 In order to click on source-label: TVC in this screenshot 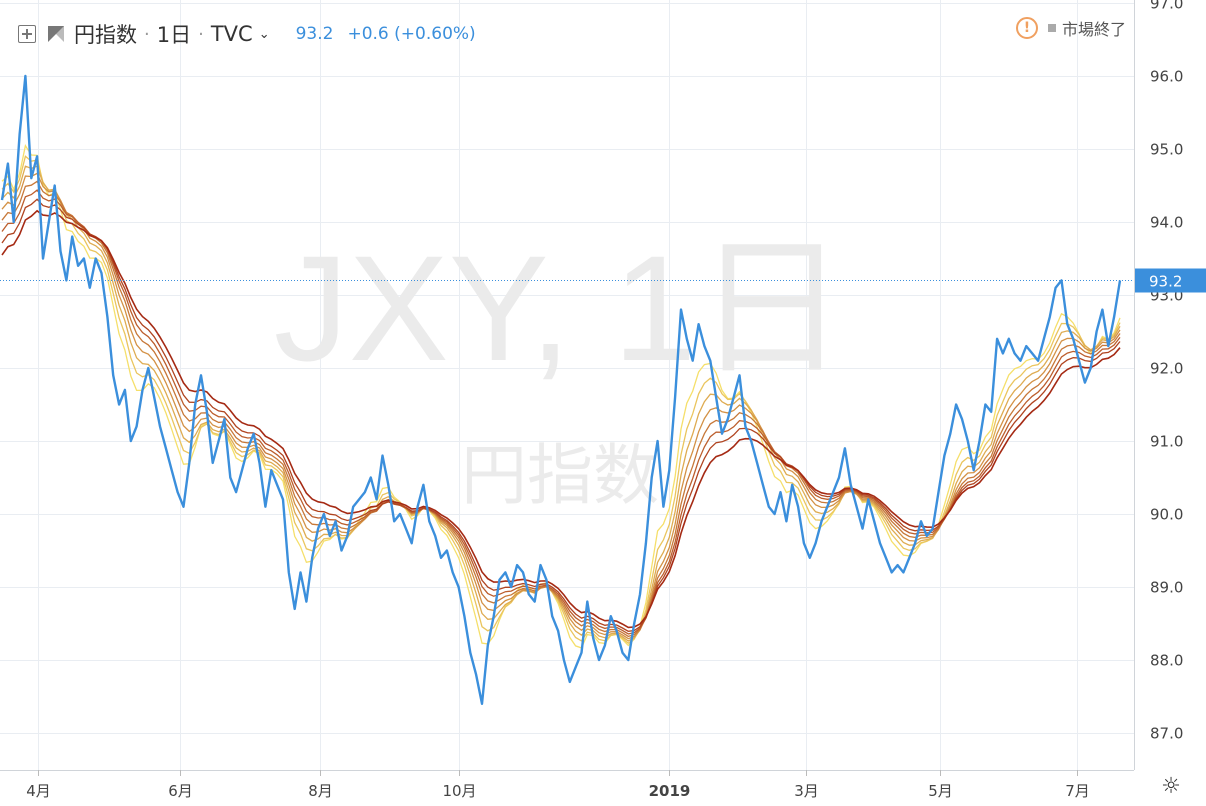, I will do `click(231, 34)`.